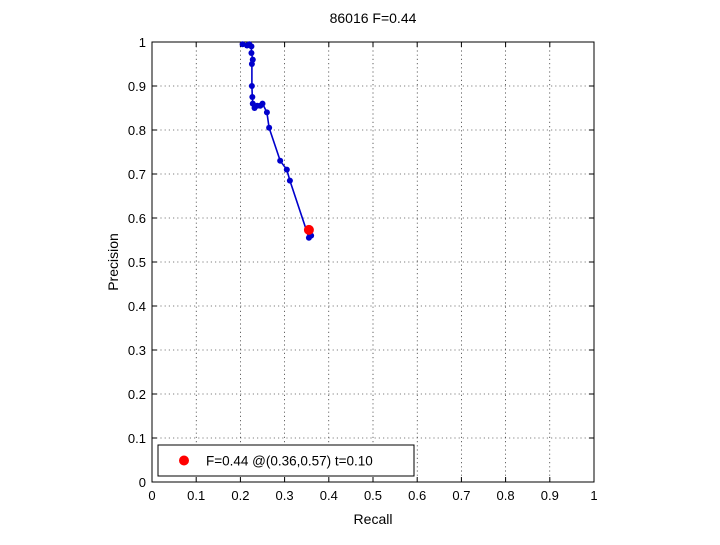 The width and height of the screenshot is (720, 545). Describe the element at coordinates (137, 394) in the screenshot. I see `y-tick-label: 0.2` at that location.